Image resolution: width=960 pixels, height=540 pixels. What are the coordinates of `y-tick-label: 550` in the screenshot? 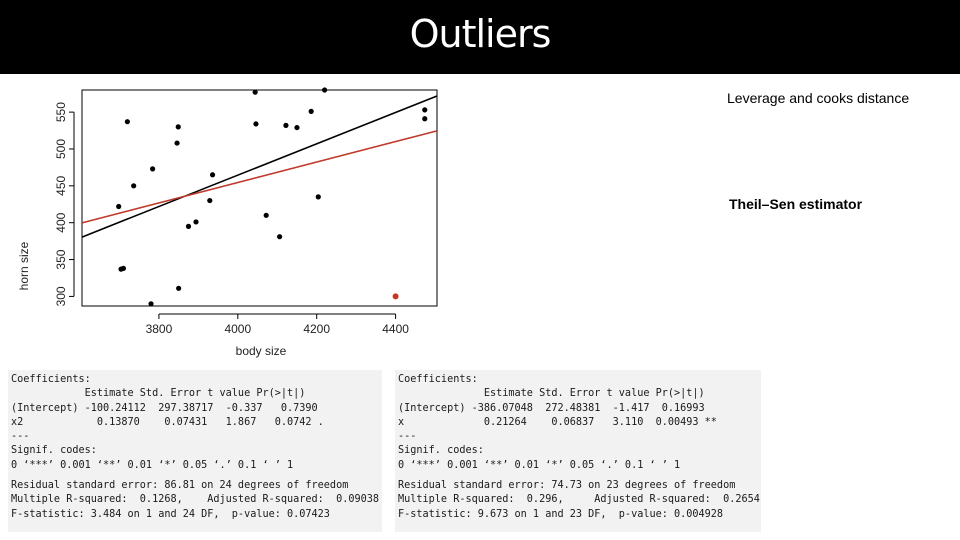 It's located at (61, 112).